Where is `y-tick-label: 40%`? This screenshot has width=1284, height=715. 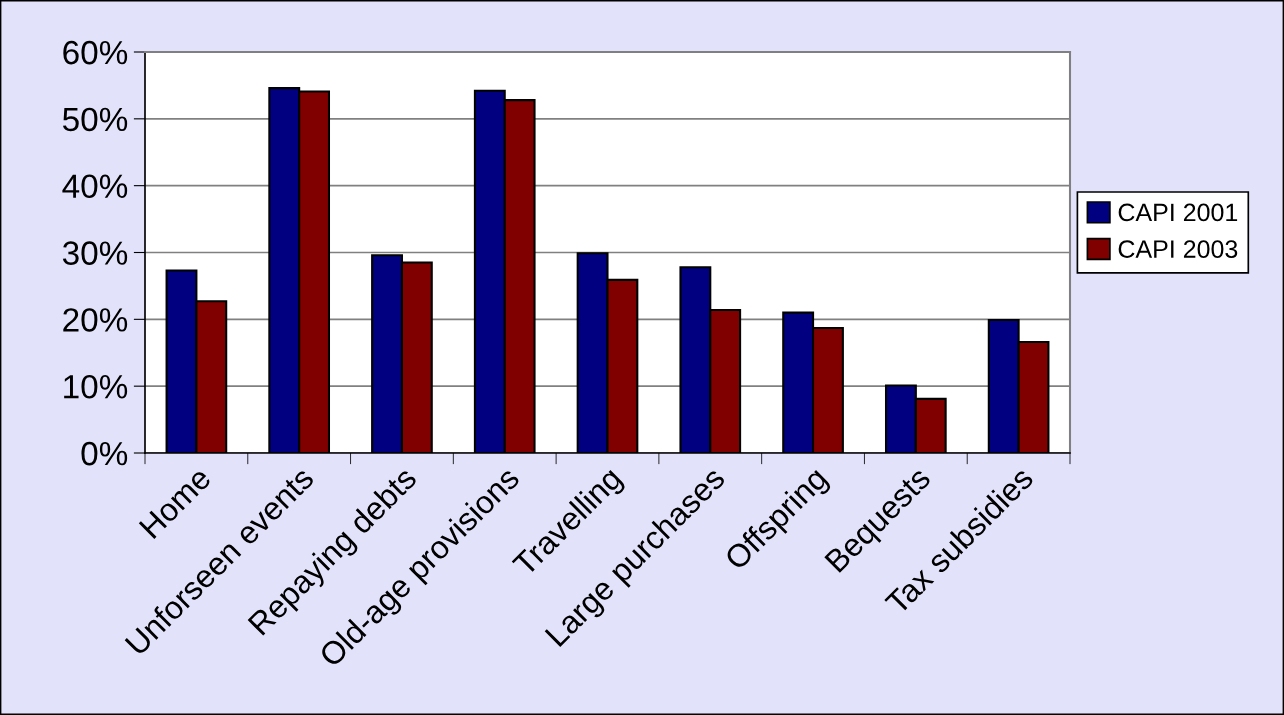
y-tick-label: 40% is located at coordinates (95, 186).